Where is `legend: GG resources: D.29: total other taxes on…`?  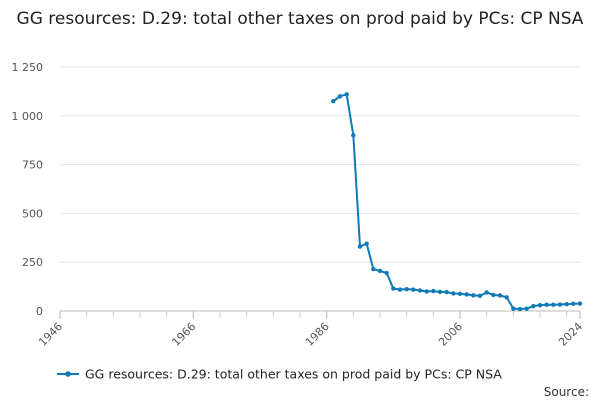 legend: GG resources: D.29: total other taxes on… is located at coordinates (279, 374).